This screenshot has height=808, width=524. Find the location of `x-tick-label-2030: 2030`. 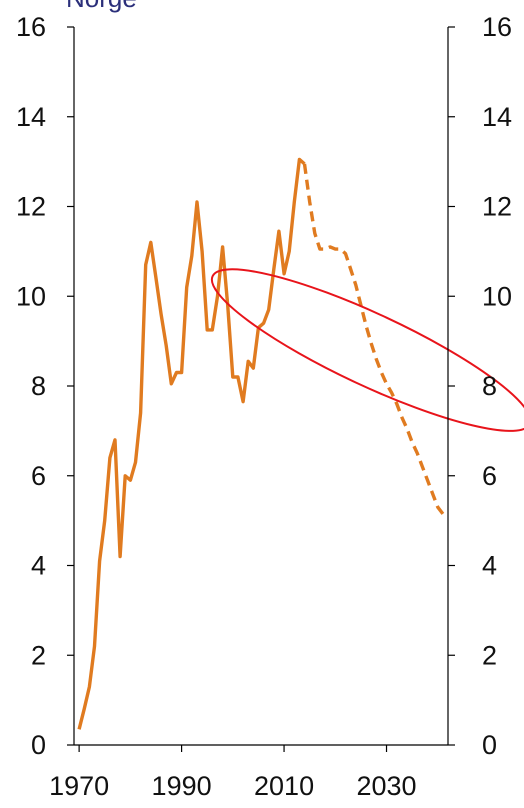

x-tick-label-2030: 2030 is located at coordinates (386, 786).